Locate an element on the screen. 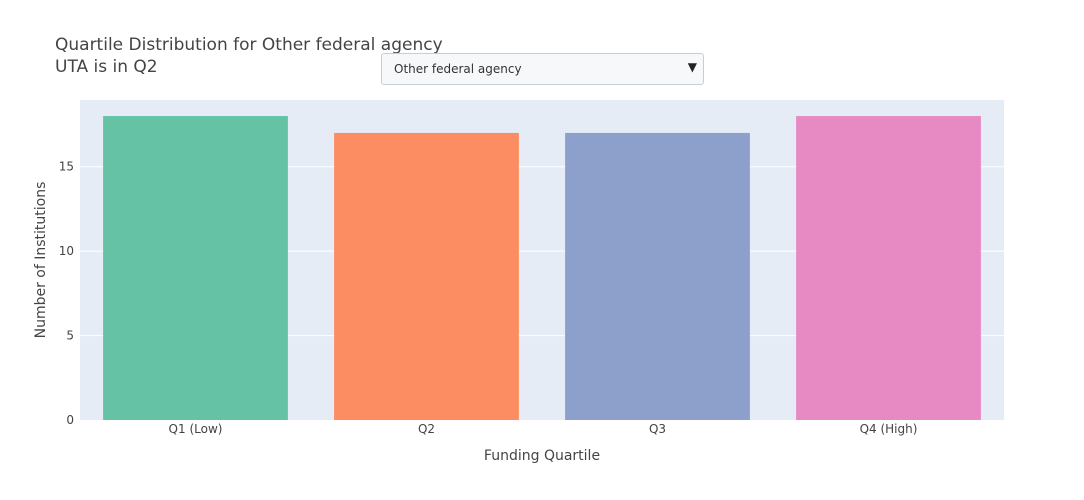  y-tick-label: 15 is located at coordinates (66, 167).